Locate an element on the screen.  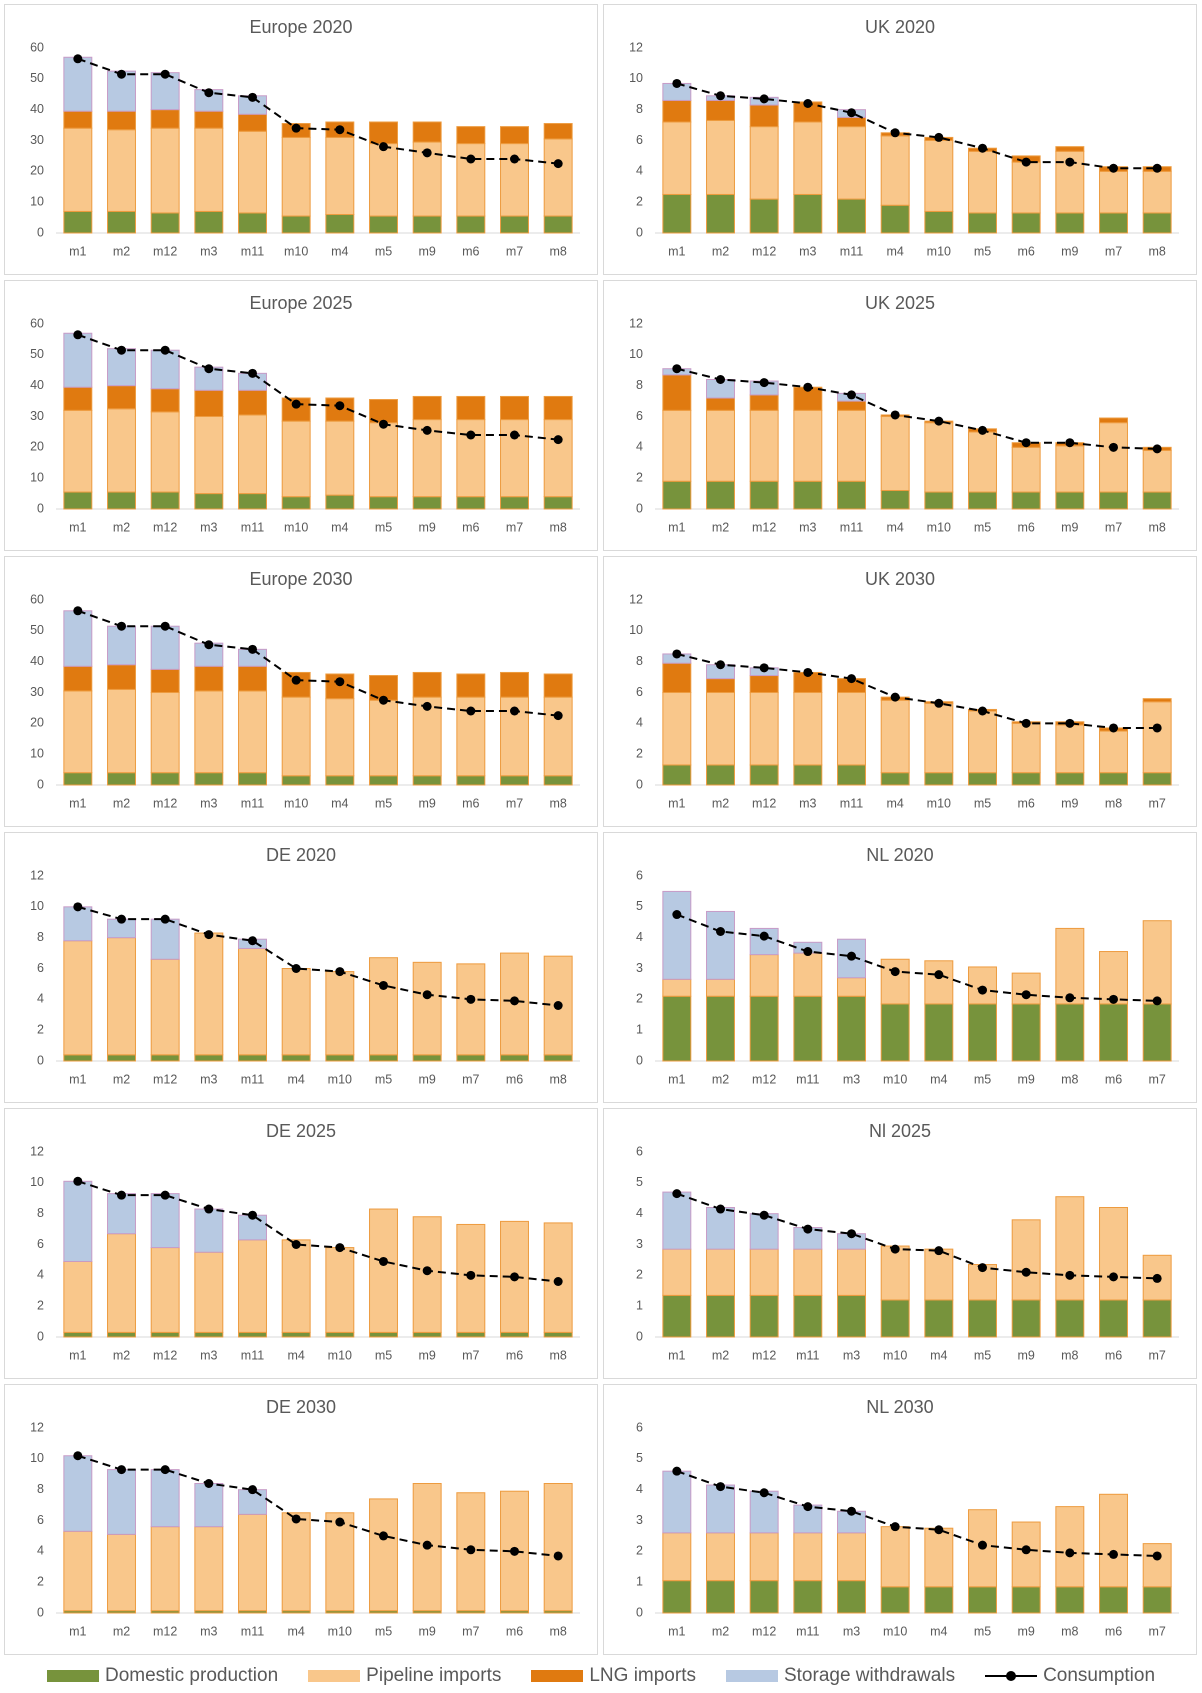
x-tick-label: m7 is located at coordinates (1156, 1631).